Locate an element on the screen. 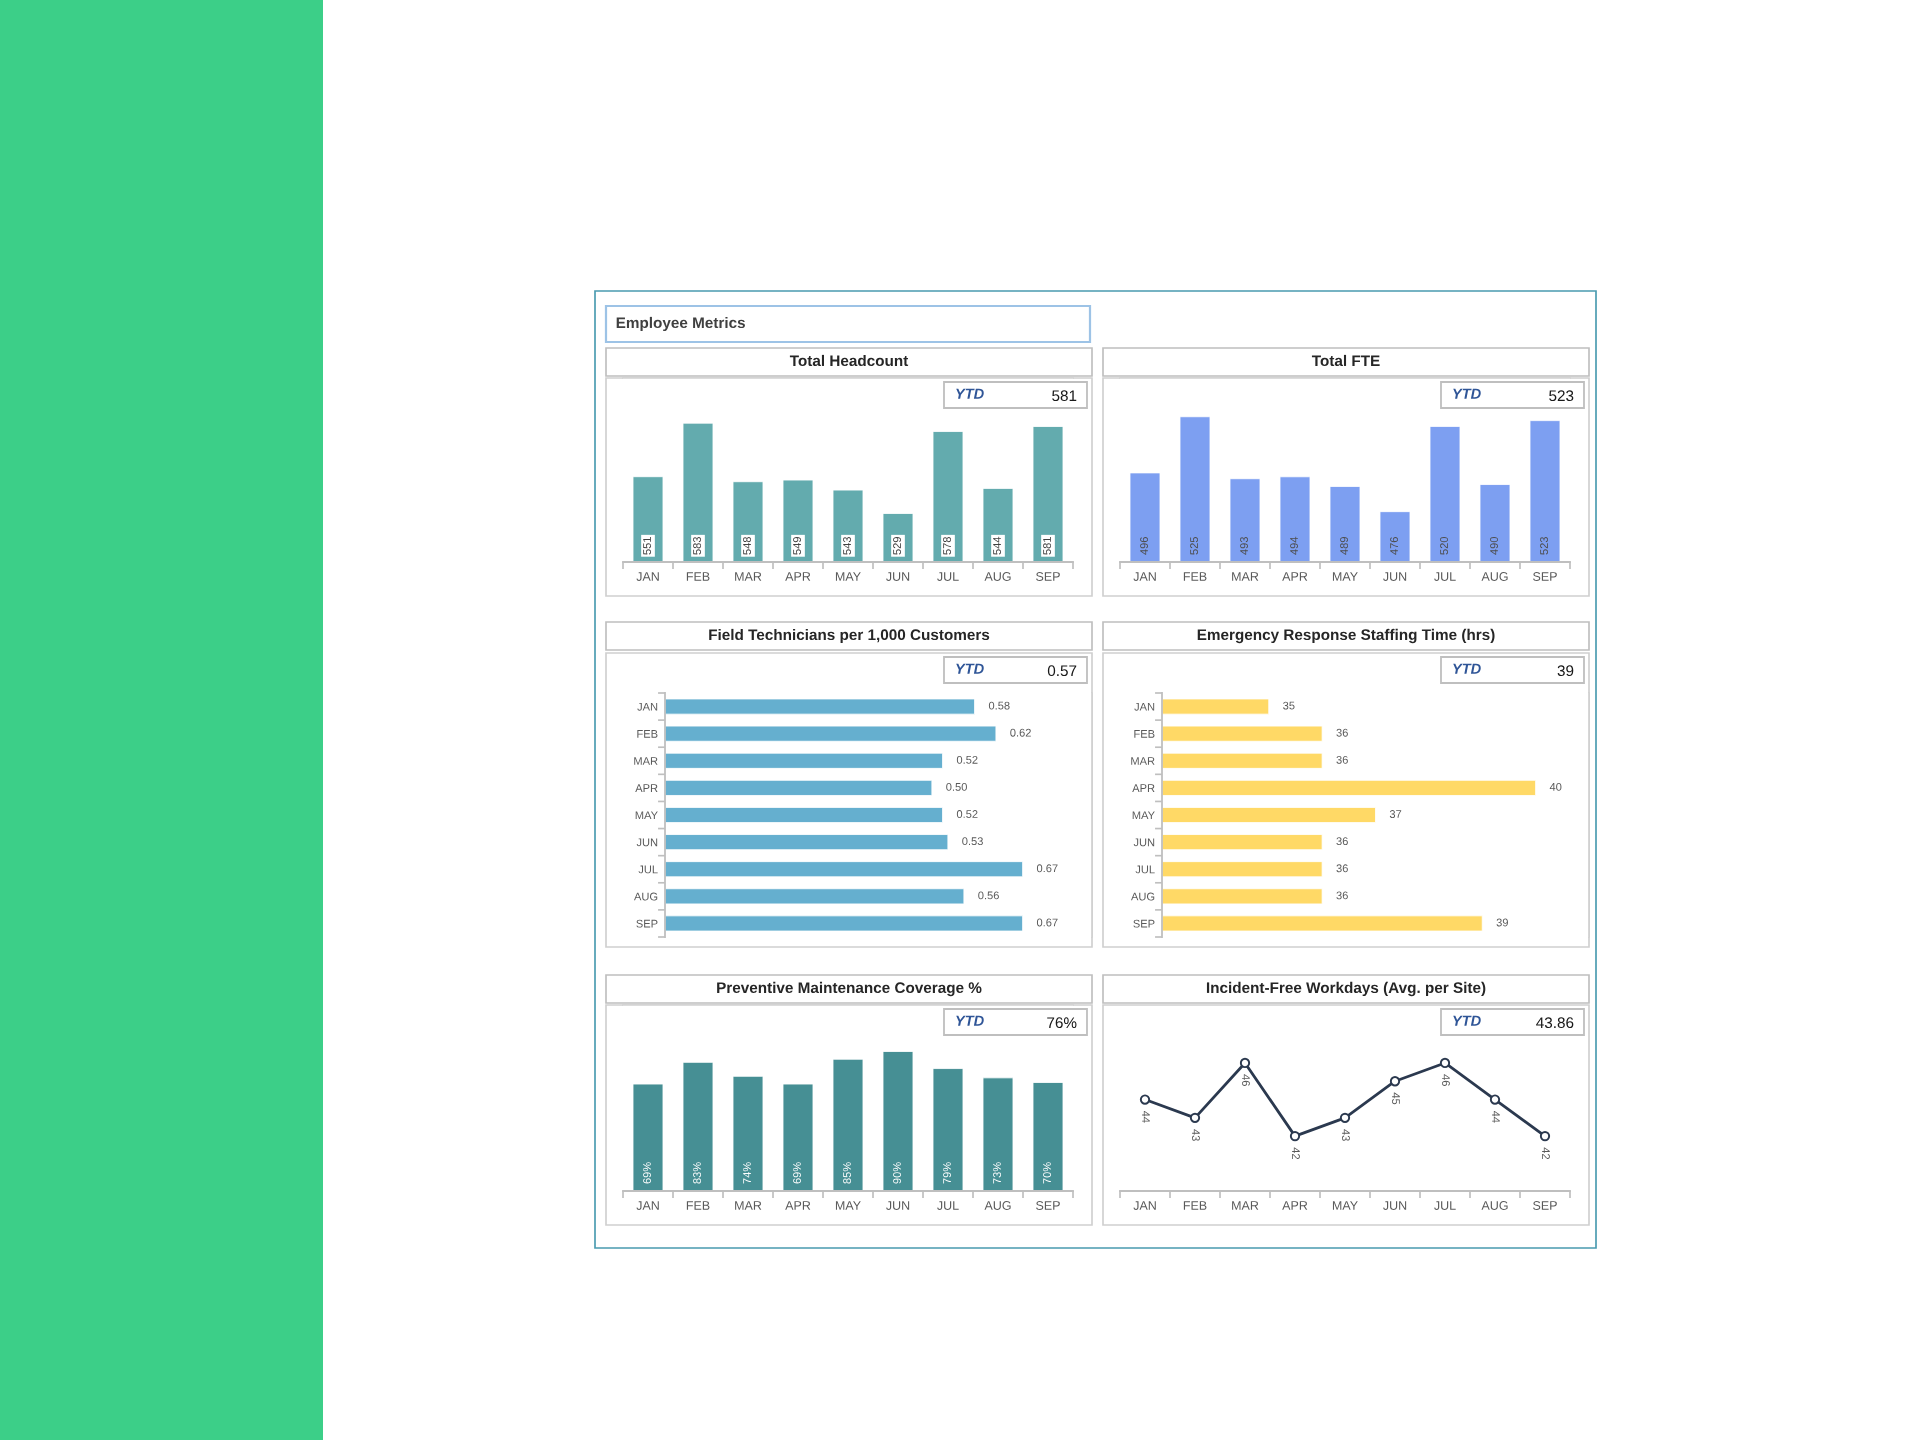 The width and height of the screenshot is (1920, 1440). chart-title: Field Technicians per 1,000 Customers is located at coordinates (849, 636).